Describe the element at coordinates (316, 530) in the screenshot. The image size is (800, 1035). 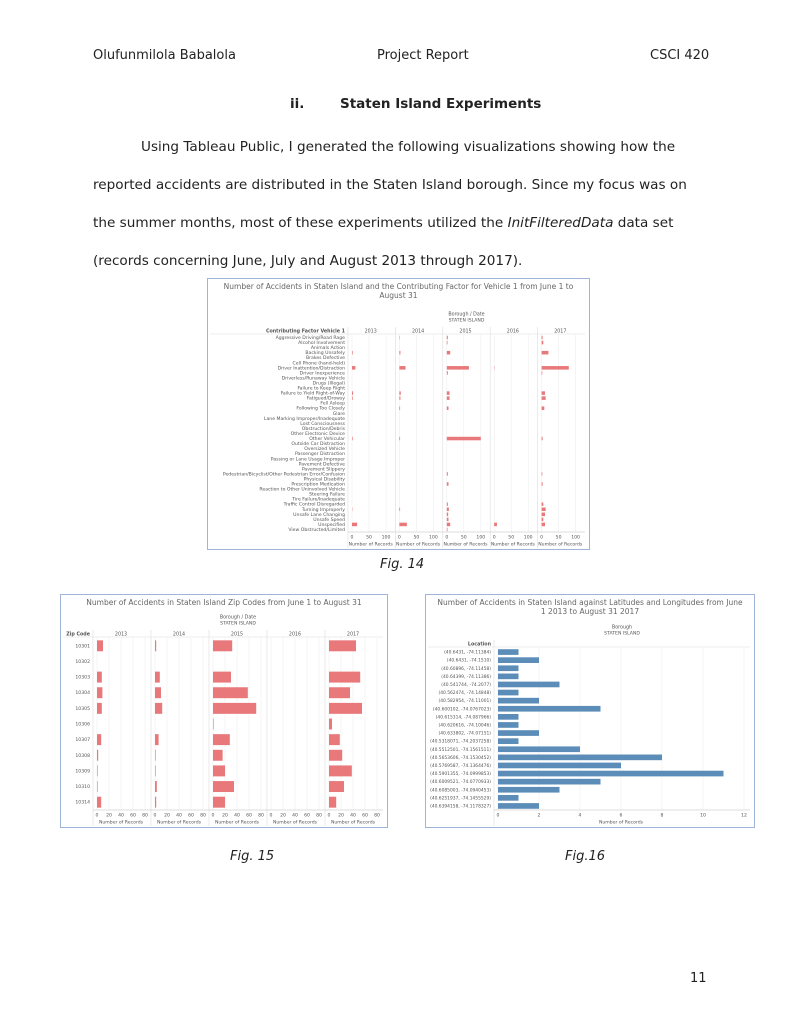
I see `row-label: View Obstructed/Limited` at that location.